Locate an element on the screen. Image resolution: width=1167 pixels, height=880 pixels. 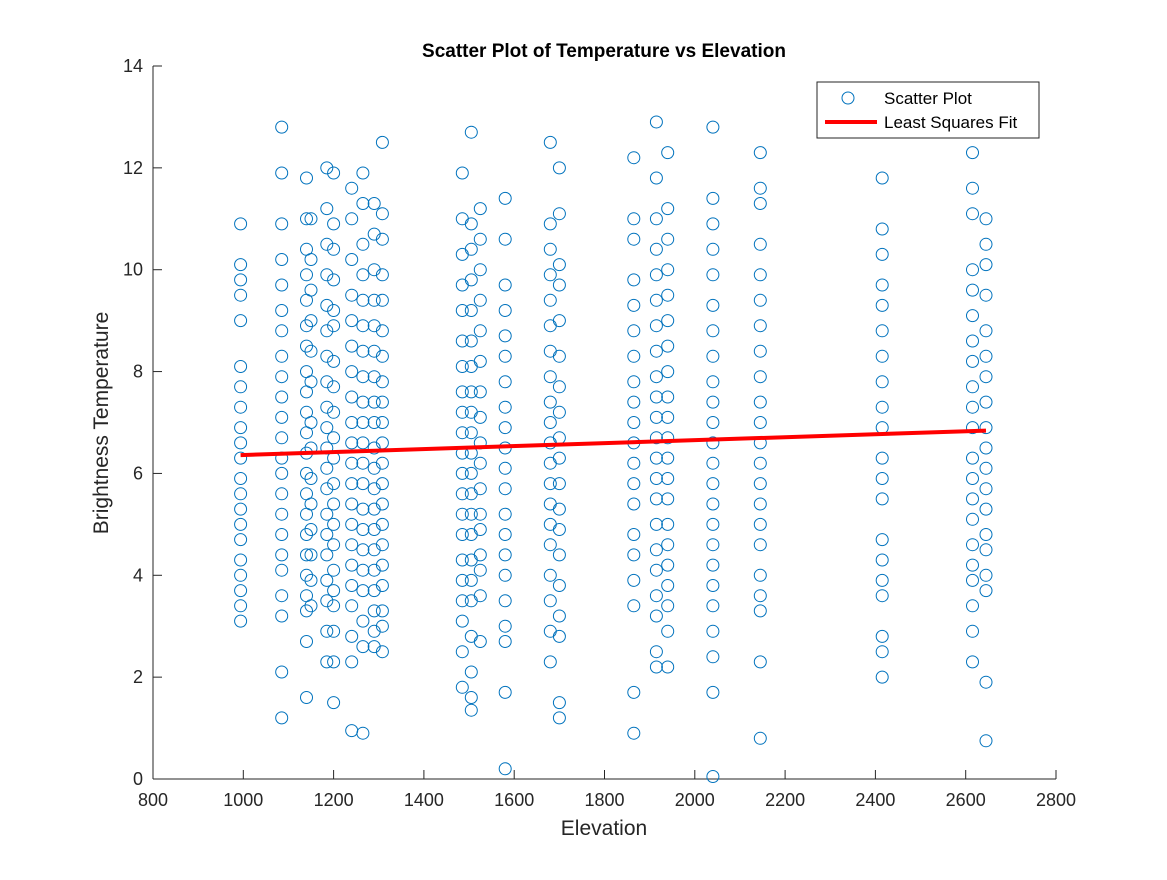
x-tick-label: 2400 is located at coordinates (875, 800).